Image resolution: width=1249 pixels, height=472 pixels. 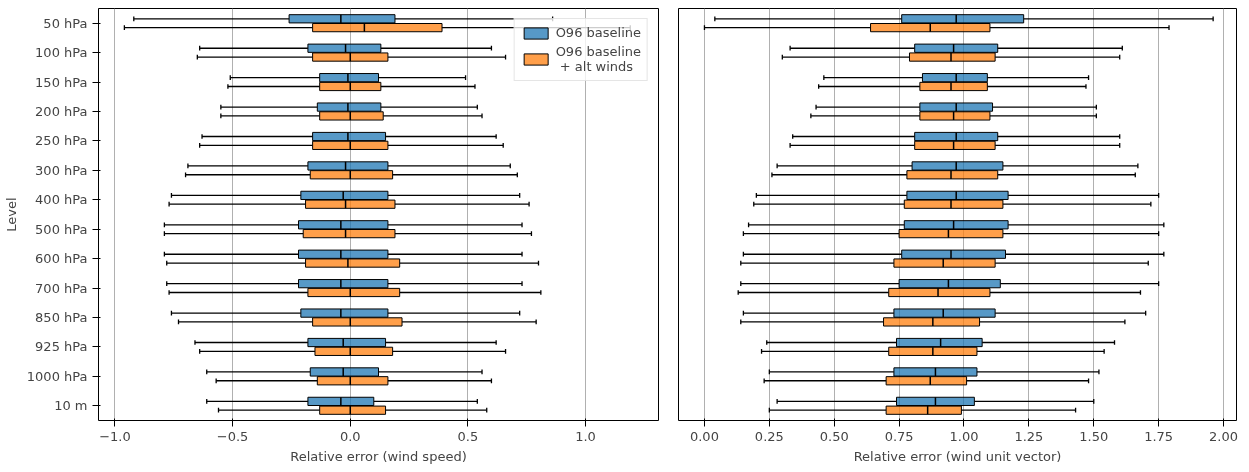 What do you see at coordinates (61, 317) in the screenshot?
I see `y-tick-label: 850 hPa` at bounding box center [61, 317].